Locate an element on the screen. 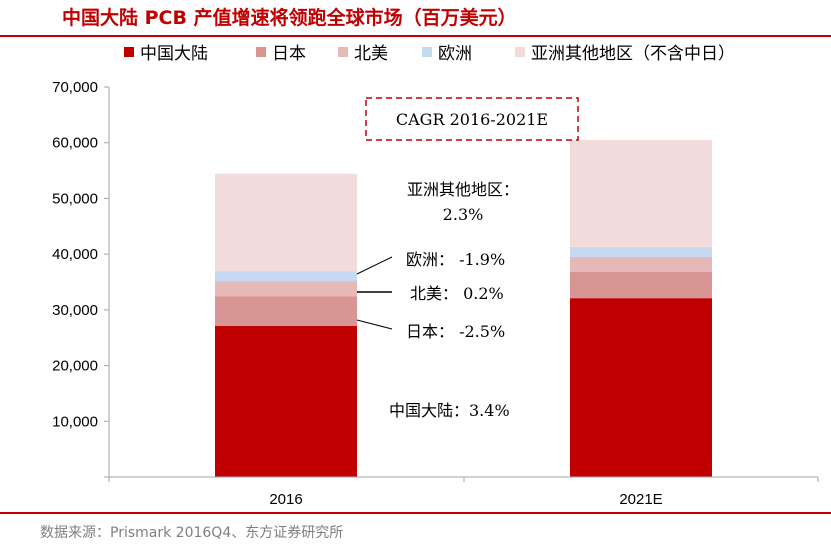  china-cagr: 中国大陆：3.4% is located at coordinates (449, 410).